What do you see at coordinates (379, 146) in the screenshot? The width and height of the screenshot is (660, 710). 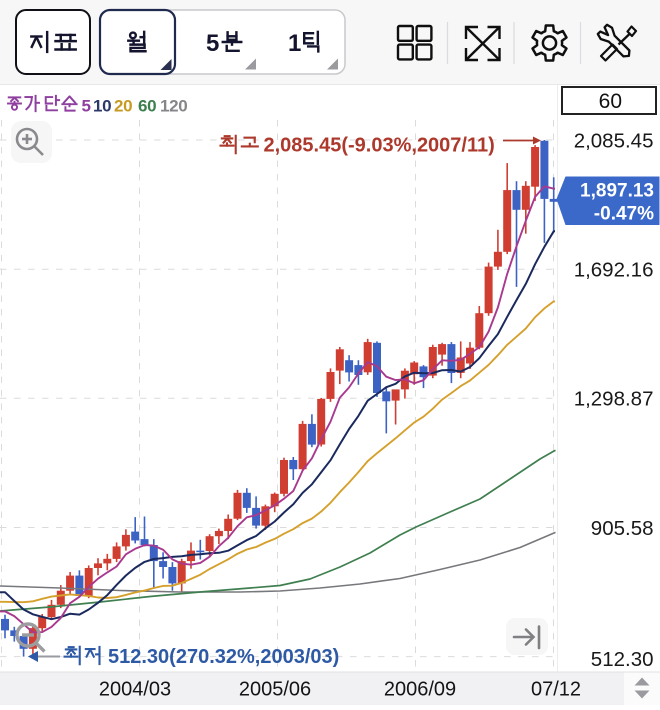 I see `svg-text: 2,085.45(-9.03%,2007/11)` at bounding box center [379, 146].